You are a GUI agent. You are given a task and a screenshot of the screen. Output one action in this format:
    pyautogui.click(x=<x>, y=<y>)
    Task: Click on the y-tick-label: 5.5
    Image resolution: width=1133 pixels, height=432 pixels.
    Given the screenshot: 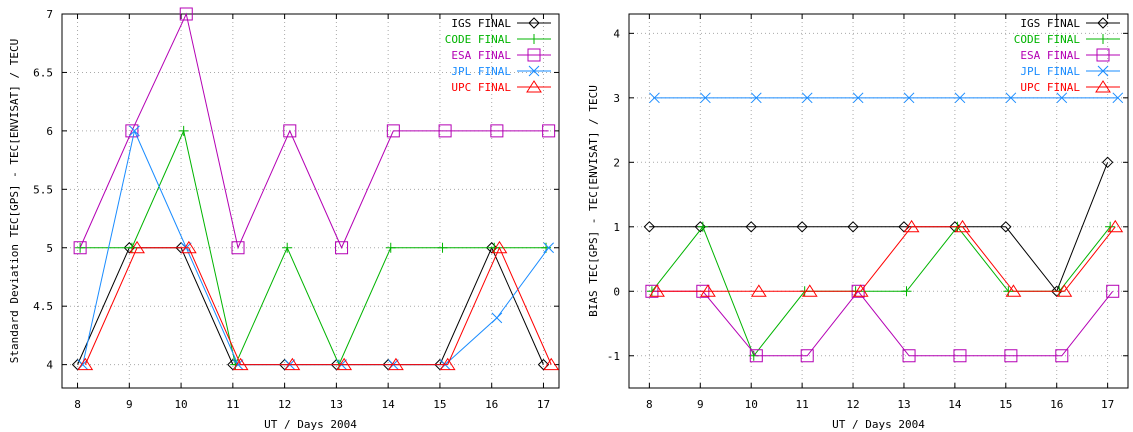 What is the action you would take?
    pyautogui.click(x=43, y=189)
    